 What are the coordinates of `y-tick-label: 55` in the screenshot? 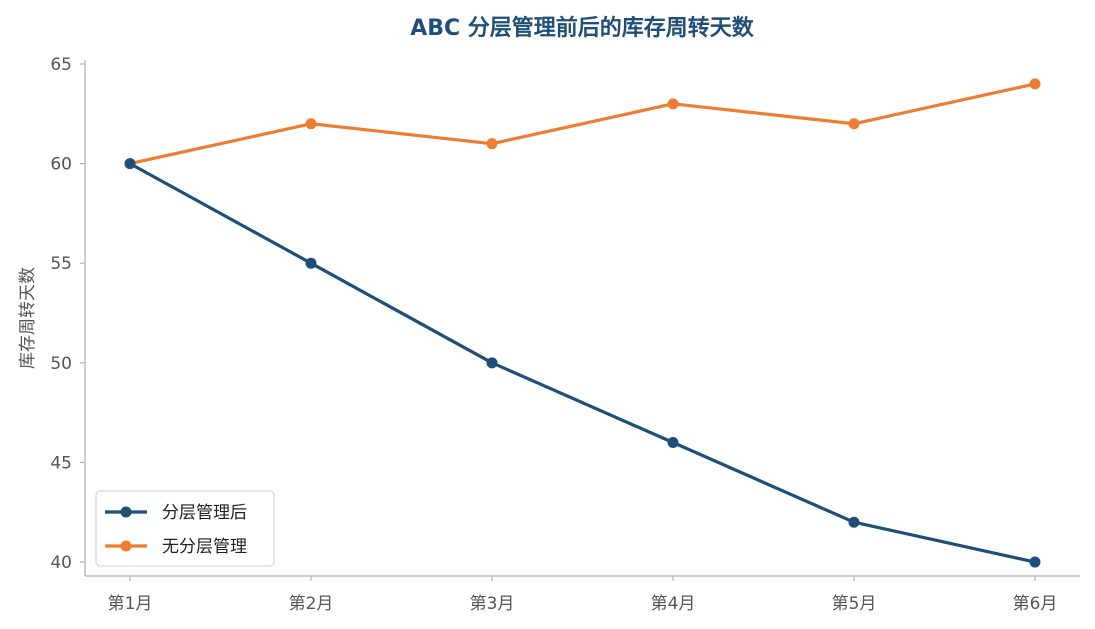 It's located at (61, 264).